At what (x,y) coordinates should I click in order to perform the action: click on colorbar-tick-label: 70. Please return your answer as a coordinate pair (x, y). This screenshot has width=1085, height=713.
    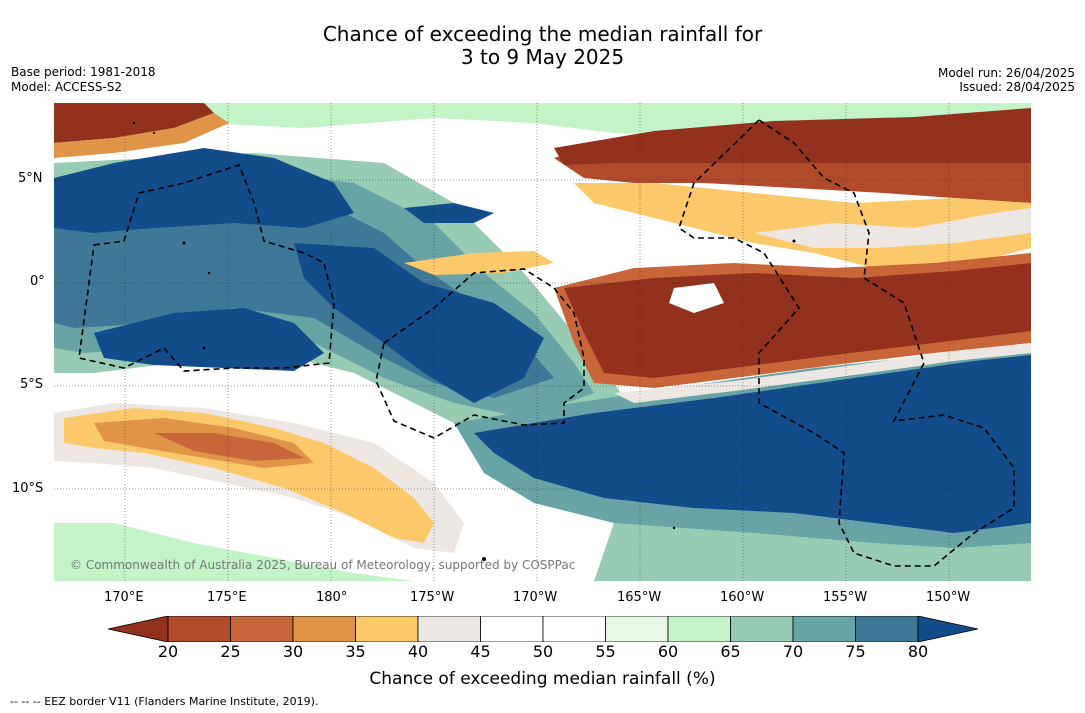
    Looking at the image, I should click on (793, 651).